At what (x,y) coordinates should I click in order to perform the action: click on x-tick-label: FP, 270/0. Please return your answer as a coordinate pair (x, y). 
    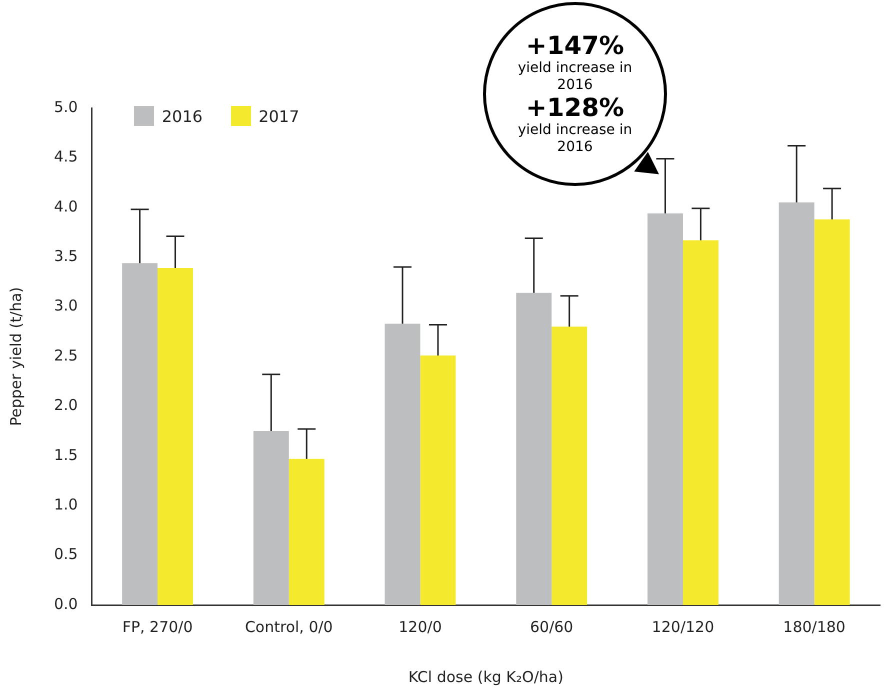
    Looking at the image, I should click on (157, 627).